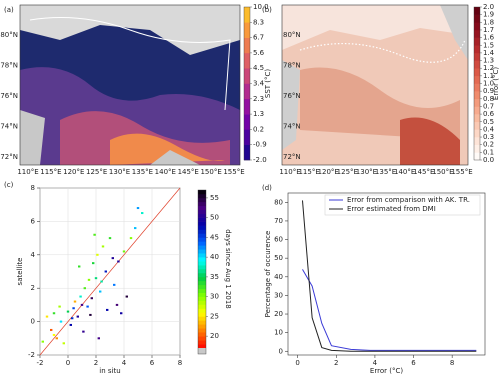  Describe the element at coordinates (489, 53) in the screenshot. I see `colorbar-tick-label: 1.4` at that location.